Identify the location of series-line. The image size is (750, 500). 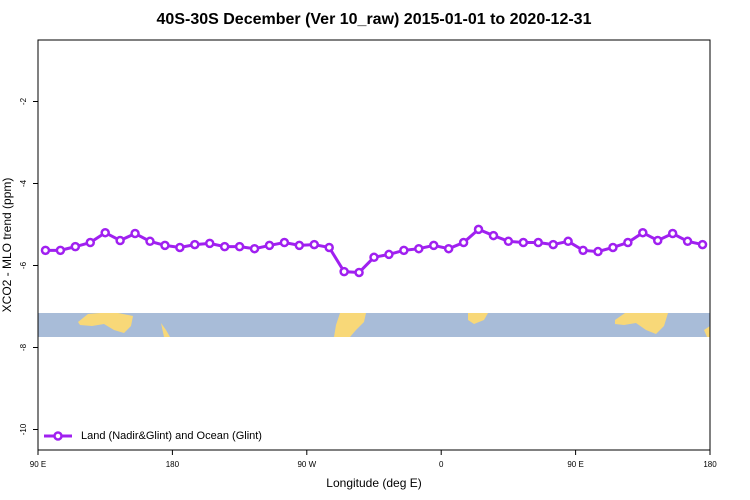
(374, 251).